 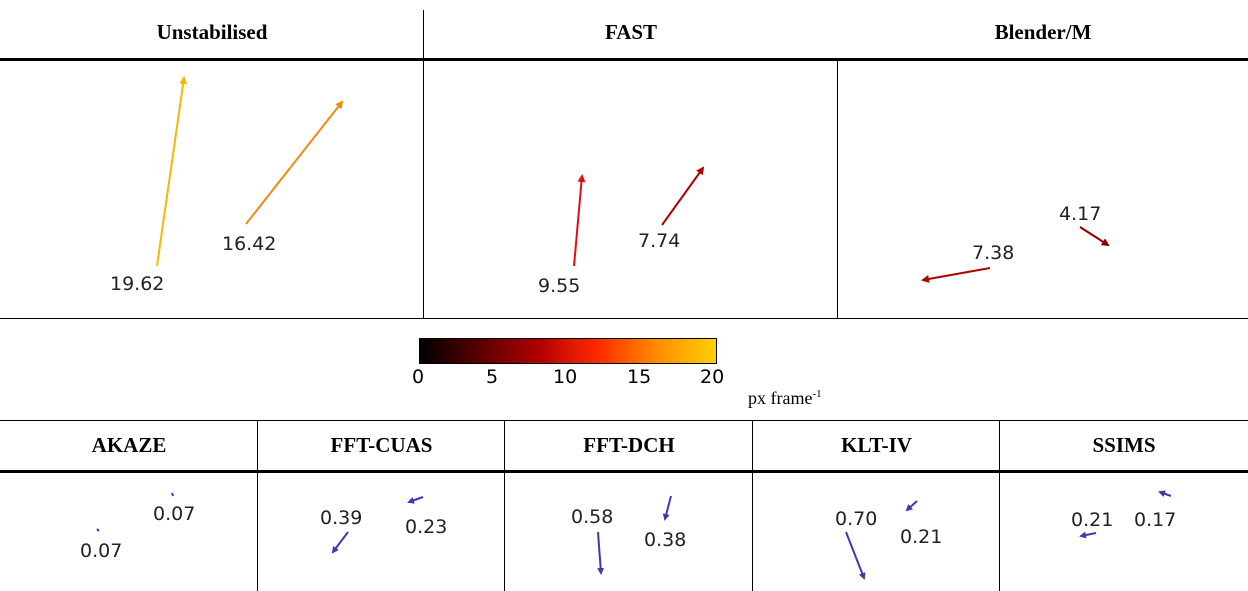 I want to click on header-akaze: AKAZE, so click(x=129, y=445).